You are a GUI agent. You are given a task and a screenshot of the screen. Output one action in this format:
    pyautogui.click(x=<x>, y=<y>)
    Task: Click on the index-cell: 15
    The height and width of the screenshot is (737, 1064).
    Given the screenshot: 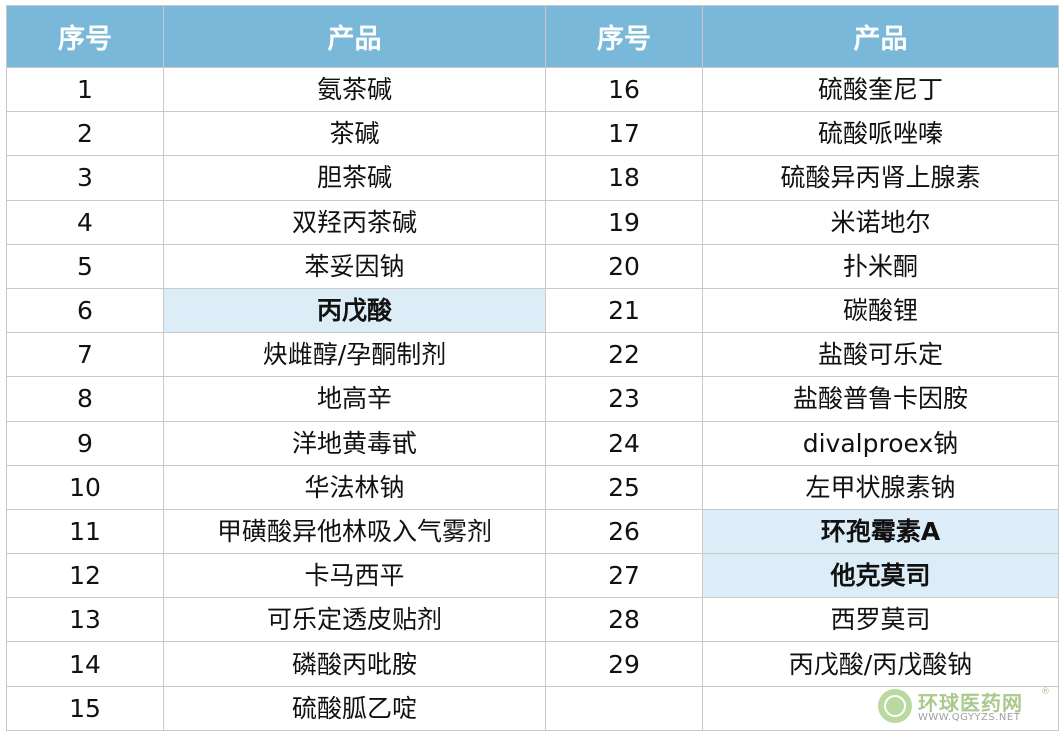 What is the action you would take?
    pyautogui.click(x=85, y=708)
    